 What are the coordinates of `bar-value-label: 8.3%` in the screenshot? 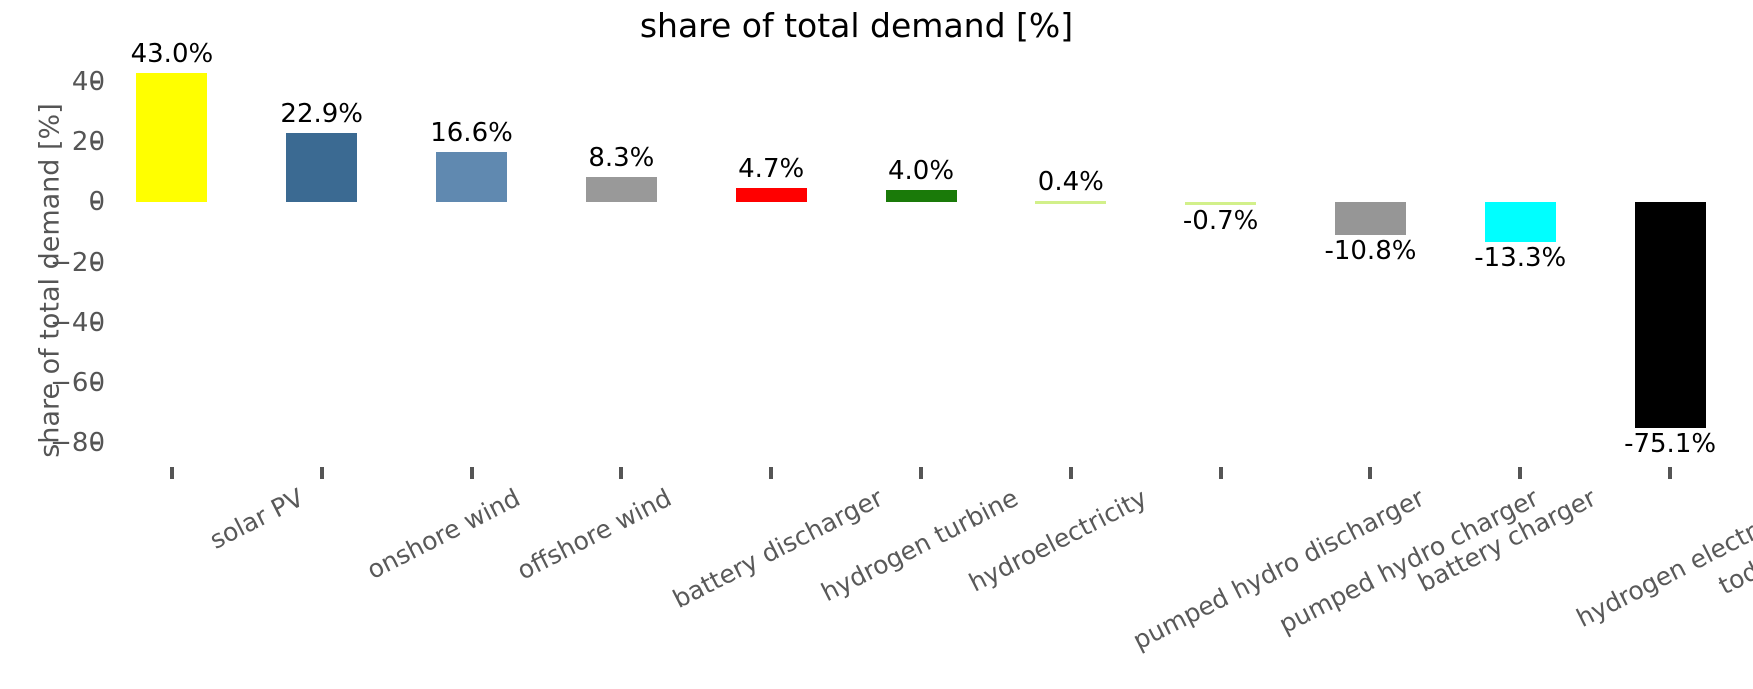 It's located at (621, 158).